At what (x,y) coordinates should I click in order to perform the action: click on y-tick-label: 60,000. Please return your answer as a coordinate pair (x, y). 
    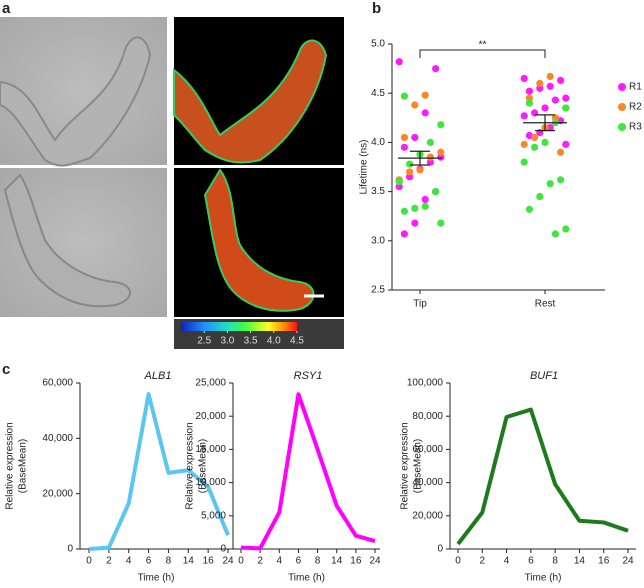
    Looking at the image, I should click on (427, 449).